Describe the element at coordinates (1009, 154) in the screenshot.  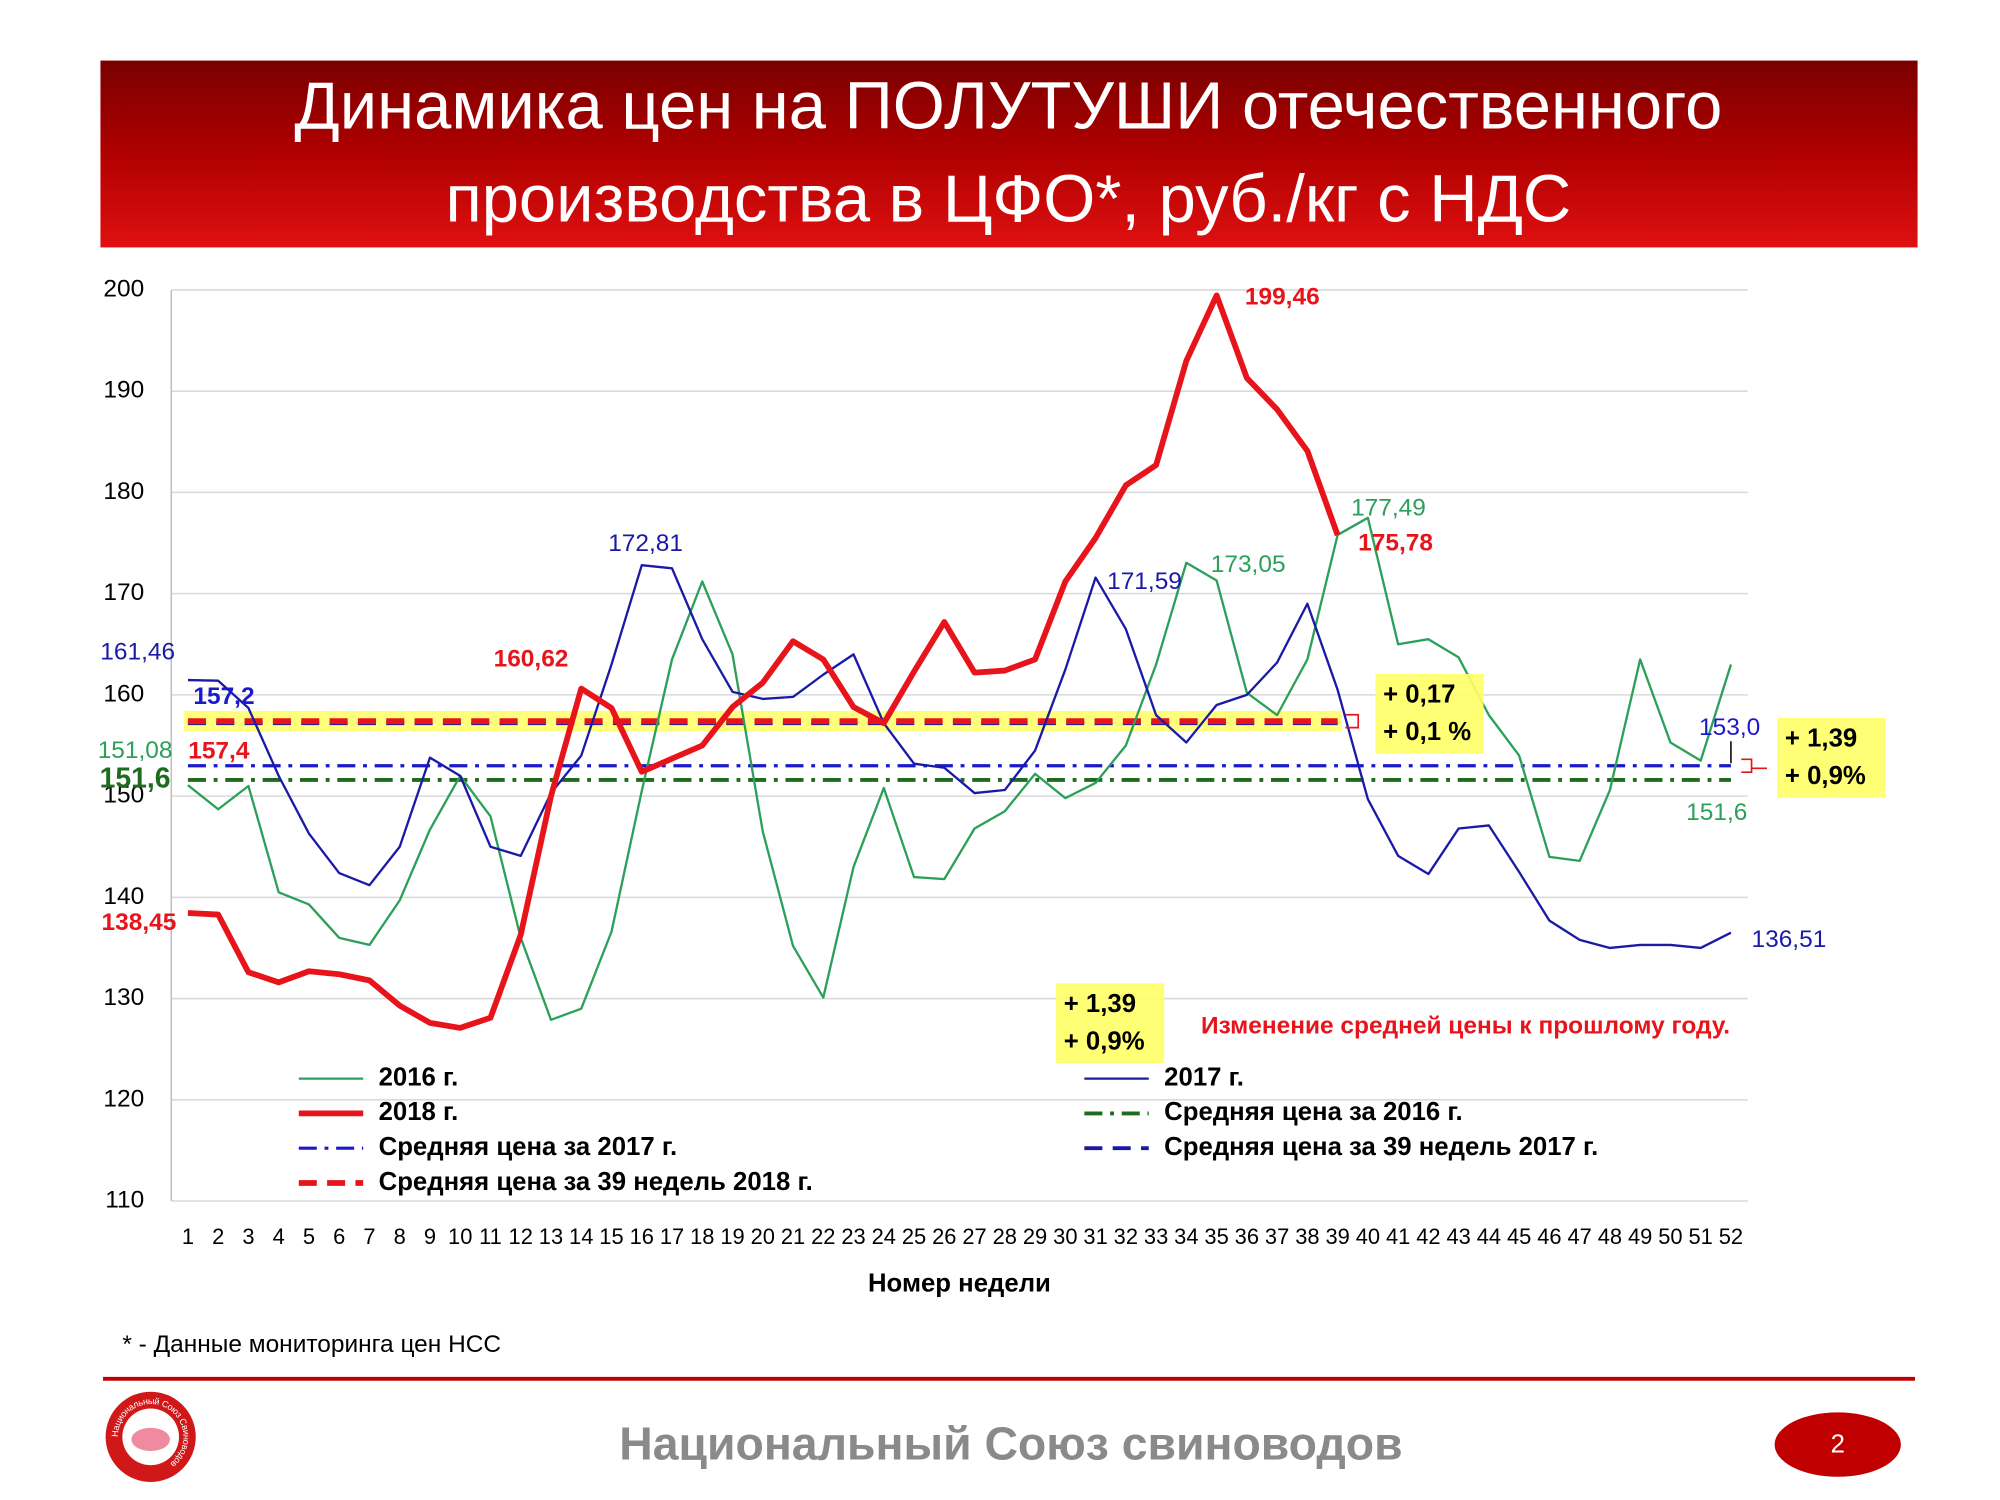
I see `title-banner` at that location.